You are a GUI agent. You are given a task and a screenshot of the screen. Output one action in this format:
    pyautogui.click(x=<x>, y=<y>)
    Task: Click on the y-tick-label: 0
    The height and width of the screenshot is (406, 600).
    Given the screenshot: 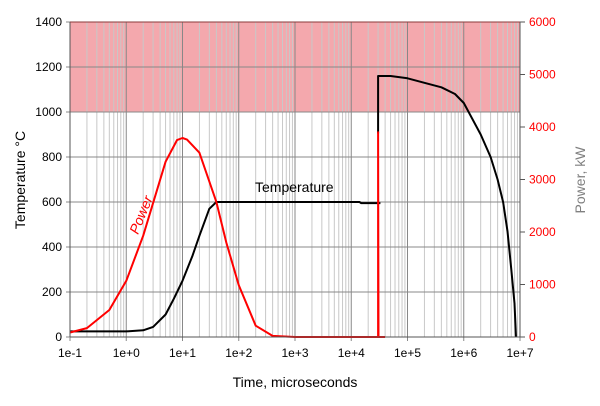 What is the action you would take?
    pyautogui.click(x=58, y=337)
    